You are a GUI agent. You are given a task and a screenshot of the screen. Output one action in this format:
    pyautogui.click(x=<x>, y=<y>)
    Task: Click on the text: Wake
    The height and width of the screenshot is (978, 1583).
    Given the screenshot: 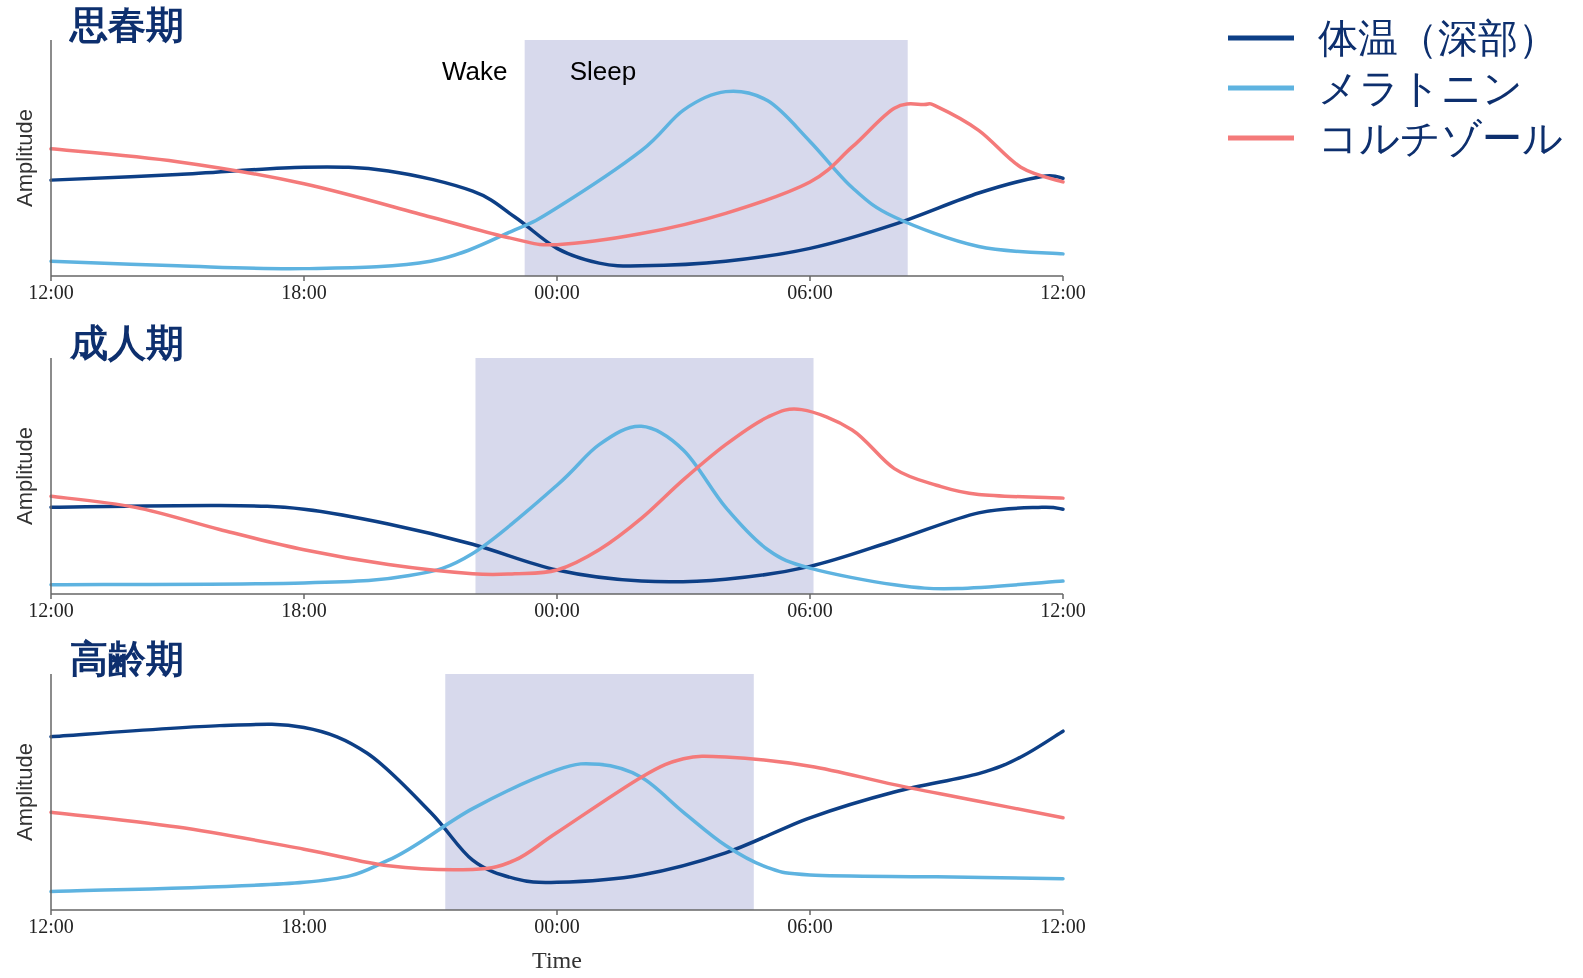 What is the action you would take?
    pyautogui.click(x=474, y=71)
    